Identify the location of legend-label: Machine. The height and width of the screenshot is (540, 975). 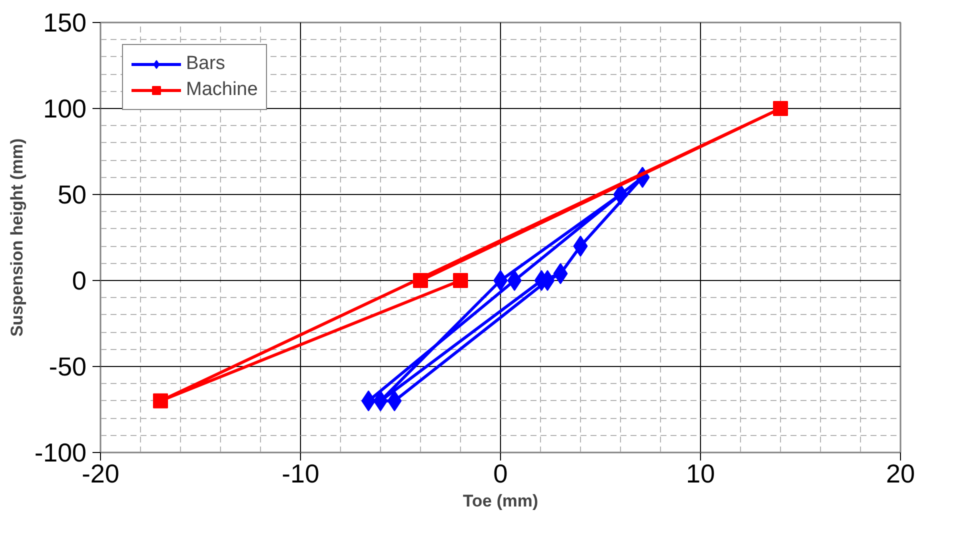
(222, 90).